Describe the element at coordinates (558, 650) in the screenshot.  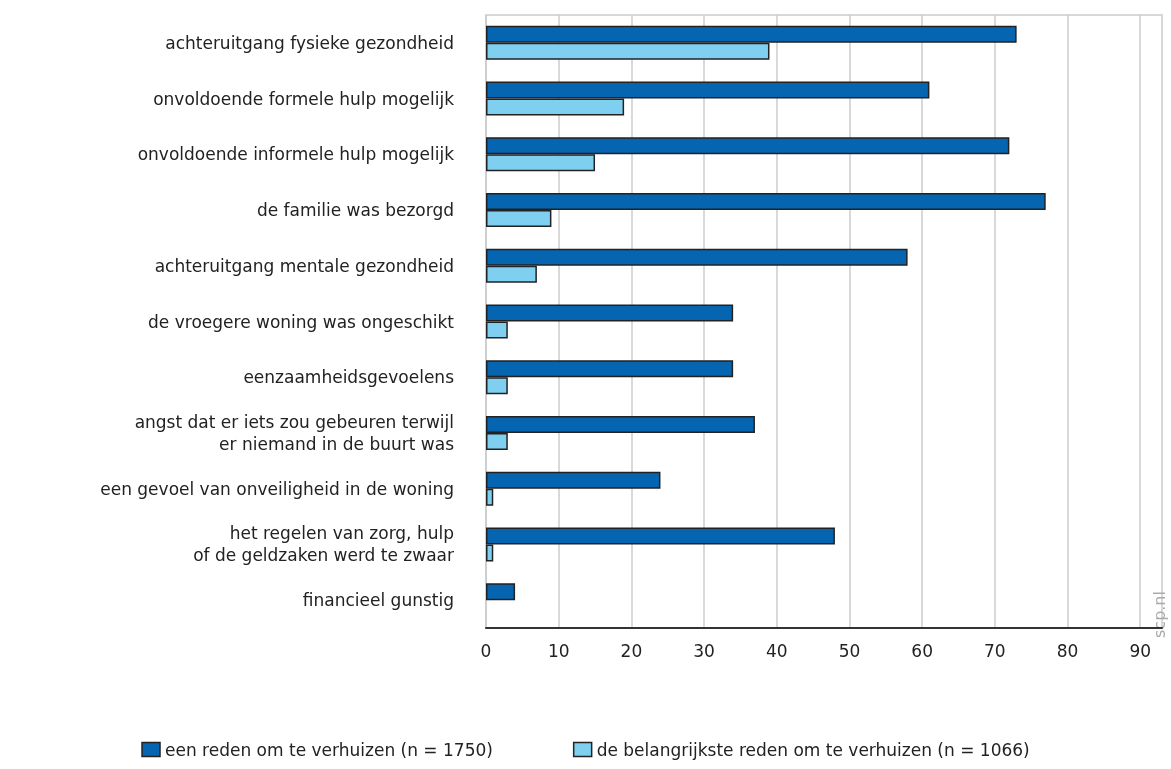
I see `x-tick-label: 10` at that location.